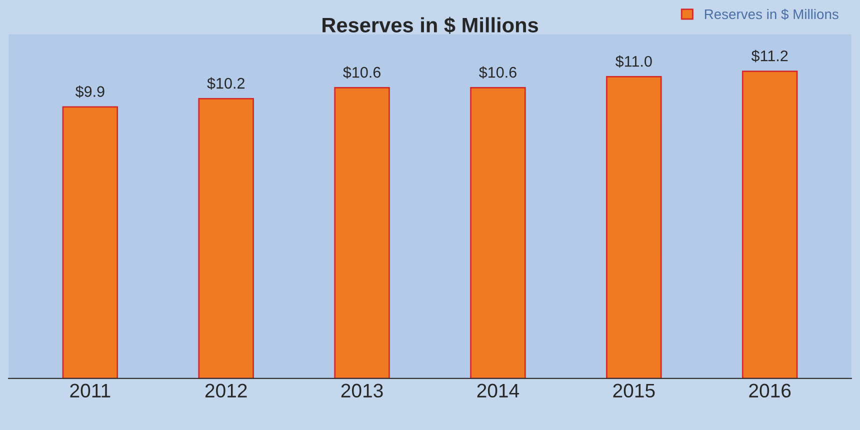 The width and height of the screenshot is (860, 430). Describe the element at coordinates (634, 391) in the screenshot. I see `x-tick-label: 2015` at that location.